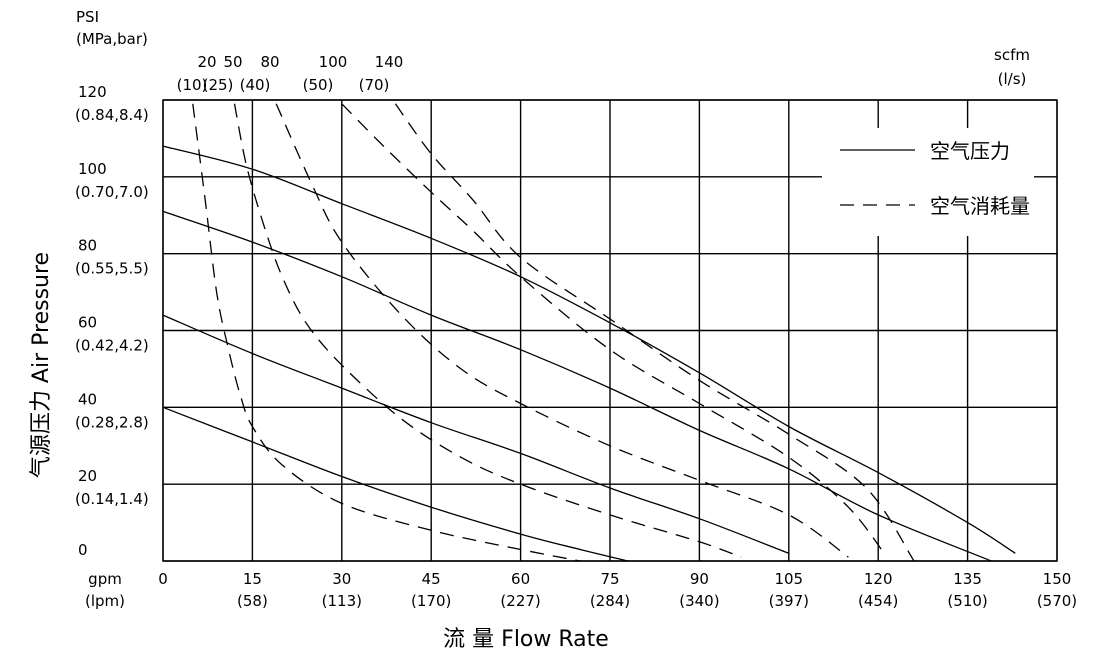  I want to click on y-tick-label: 40, so click(87, 399).